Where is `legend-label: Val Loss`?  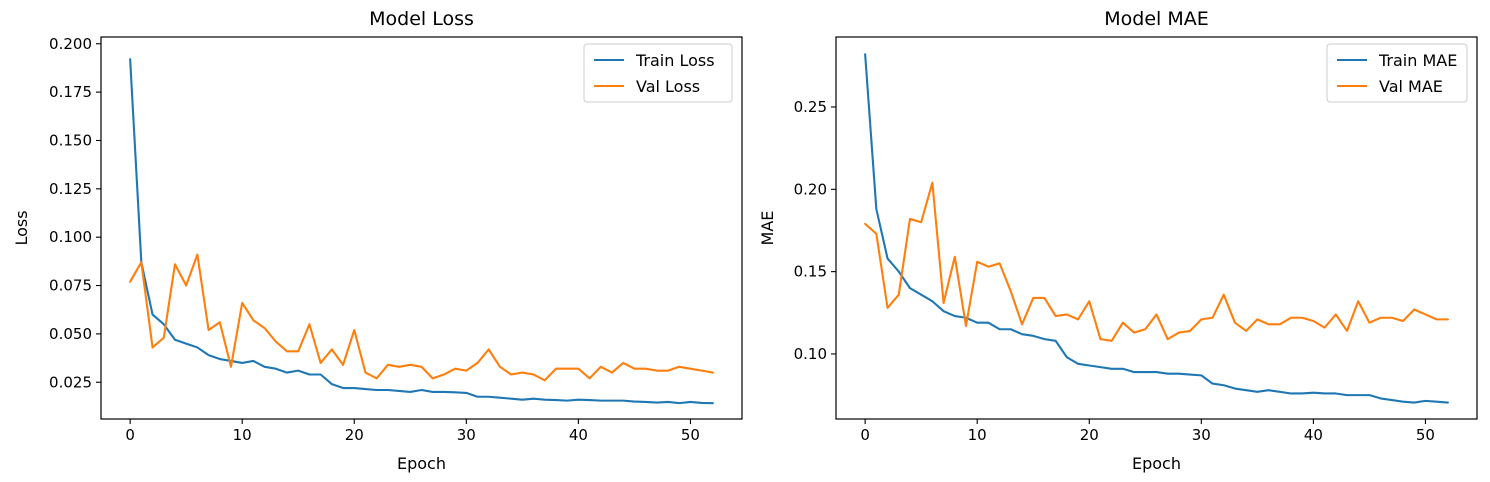 legend-label: Val Loss is located at coordinates (668, 86).